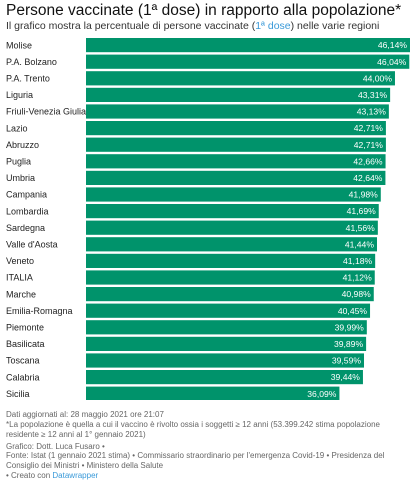 This screenshot has height=484, width=416. I want to click on value-label: 41,12%, so click(358, 278).